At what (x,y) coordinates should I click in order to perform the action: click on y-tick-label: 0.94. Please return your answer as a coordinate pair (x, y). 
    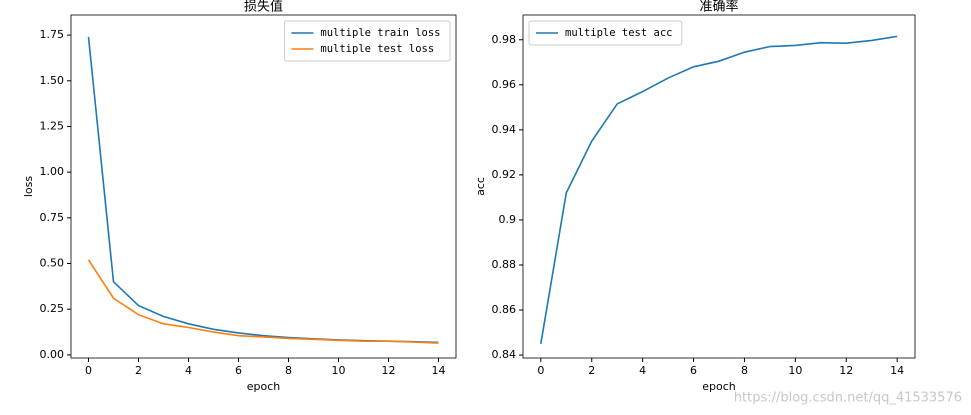
    Looking at the image, I should click on (504, 129).